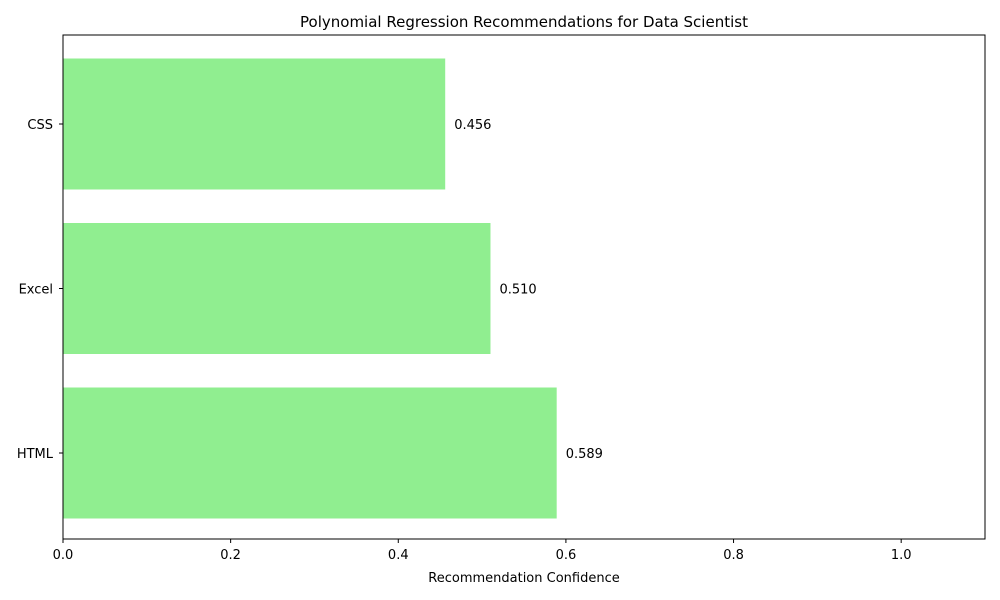 This screenshot has width=1000, height=600. I want to click on x-tick-label: 1.0, so click(901, 555).